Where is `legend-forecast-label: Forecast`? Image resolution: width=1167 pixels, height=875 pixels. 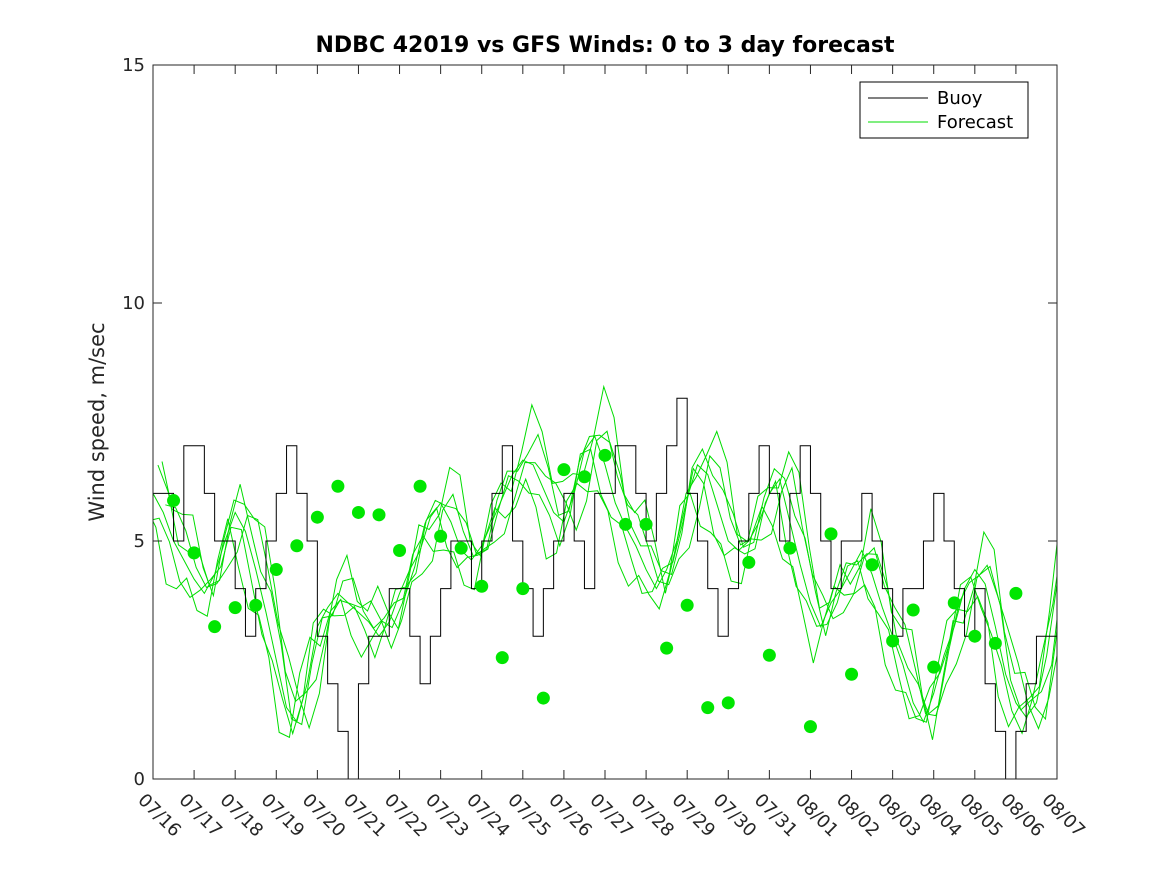 legend-forecast-label: Forecast is located at coordinates (975, 122).